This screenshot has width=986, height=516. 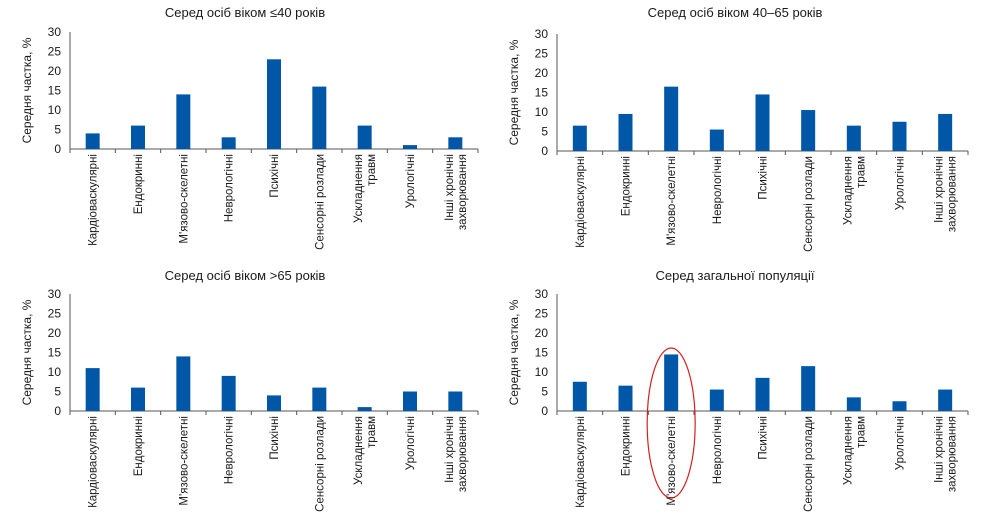 I want to click on chart-title: Серед осіб віком ≤40 років, so click(x=245, y=12).